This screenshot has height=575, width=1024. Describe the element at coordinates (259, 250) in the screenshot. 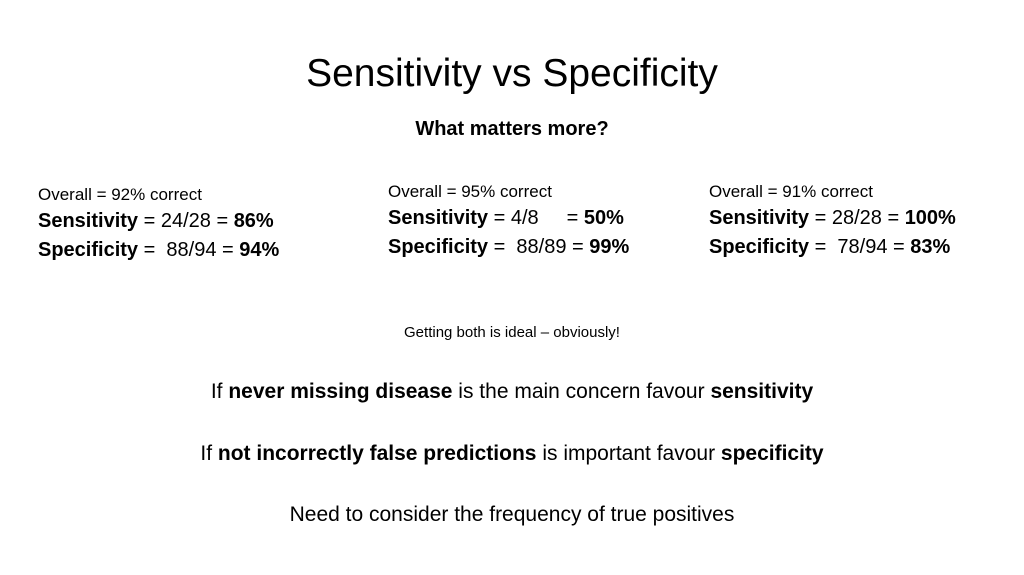

I see `specificity-value: 94%` at that location.